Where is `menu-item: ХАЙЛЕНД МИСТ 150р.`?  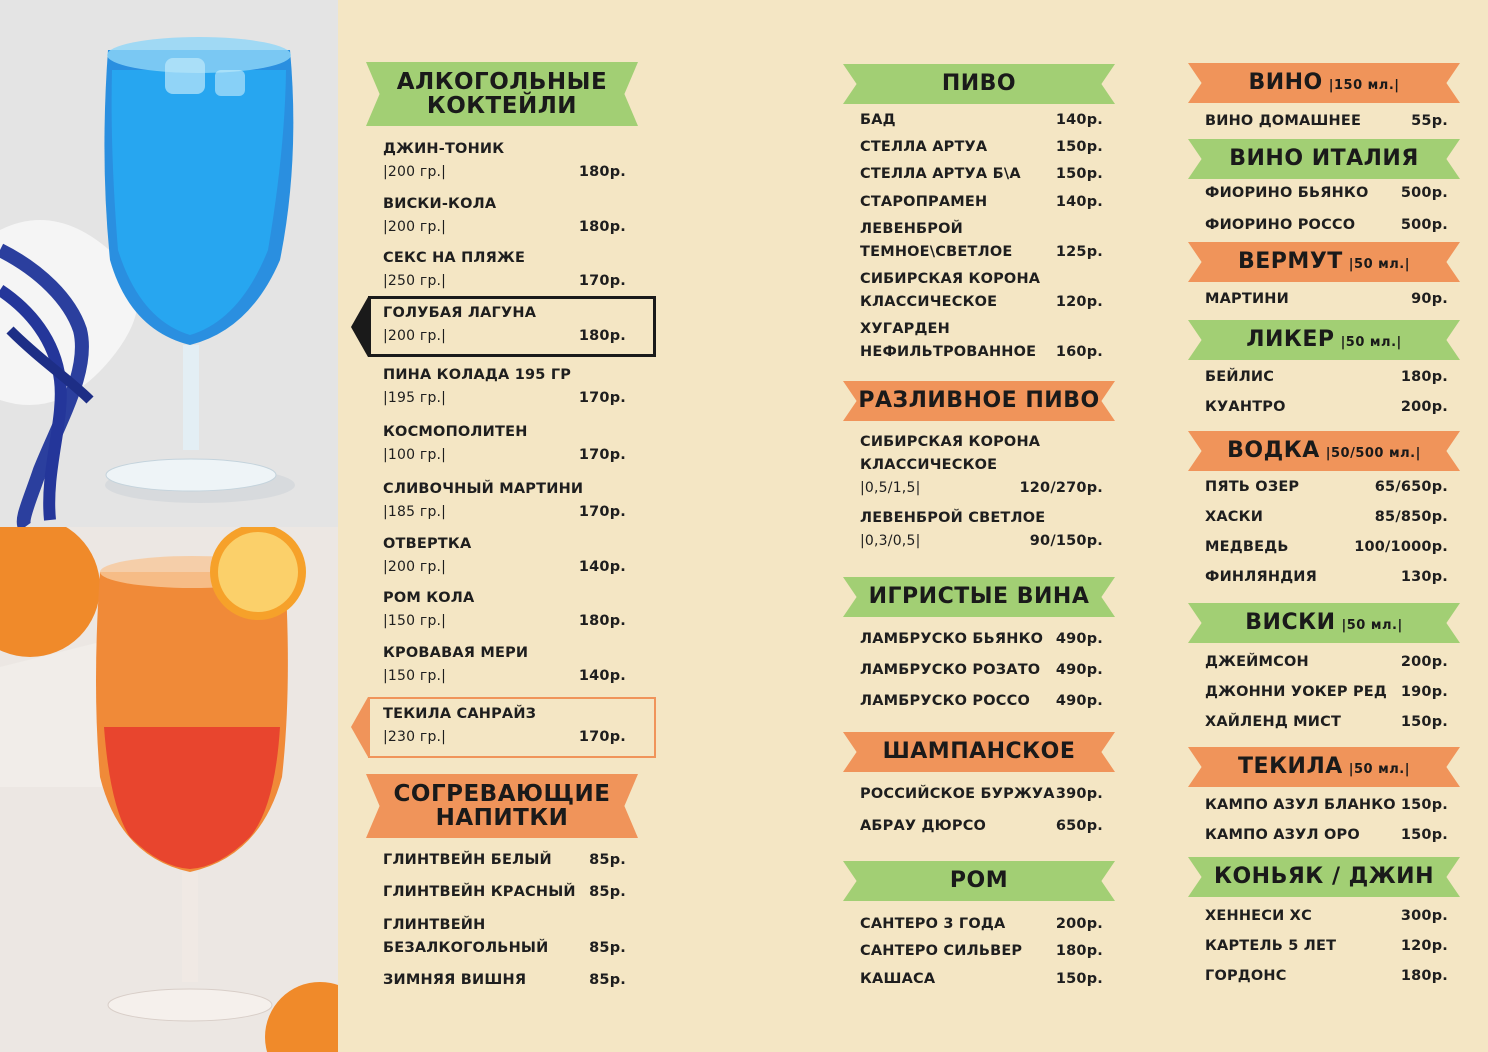 menu-item: ХАЙЛЕНД МИСТ 150р. is located at coordinates (1326, 722).